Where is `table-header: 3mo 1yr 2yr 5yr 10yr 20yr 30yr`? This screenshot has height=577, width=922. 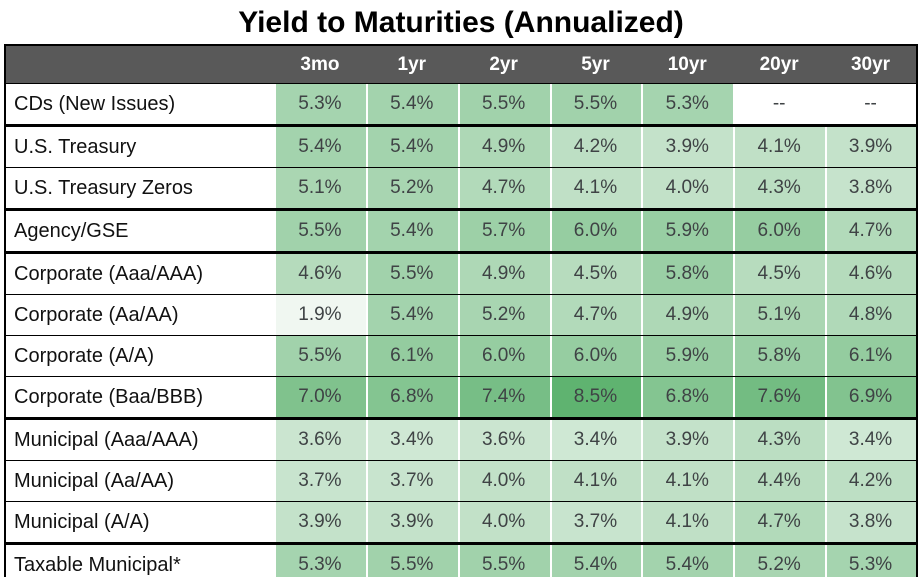
table-header: 3mo 1yr 2yr 5yr 10yr 20yr 30yr is located at coordinates (461, 64).